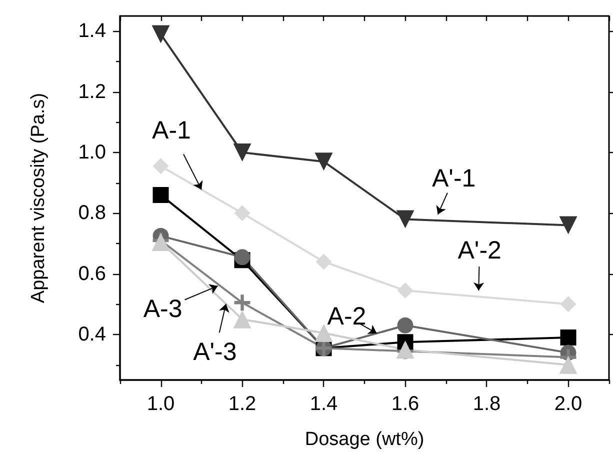 This screenshot has height=464, width=613. I want to click on x-tick-label: 1.6, so click(405, 404).